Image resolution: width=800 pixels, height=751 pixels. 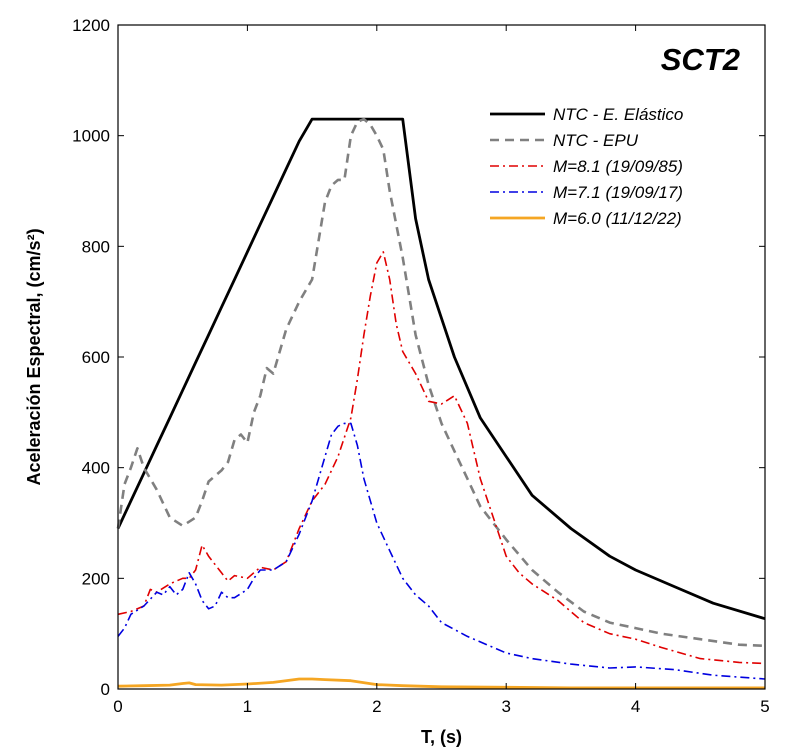 I want to click on x-tick-label: 0, so click(x=117, y=706).